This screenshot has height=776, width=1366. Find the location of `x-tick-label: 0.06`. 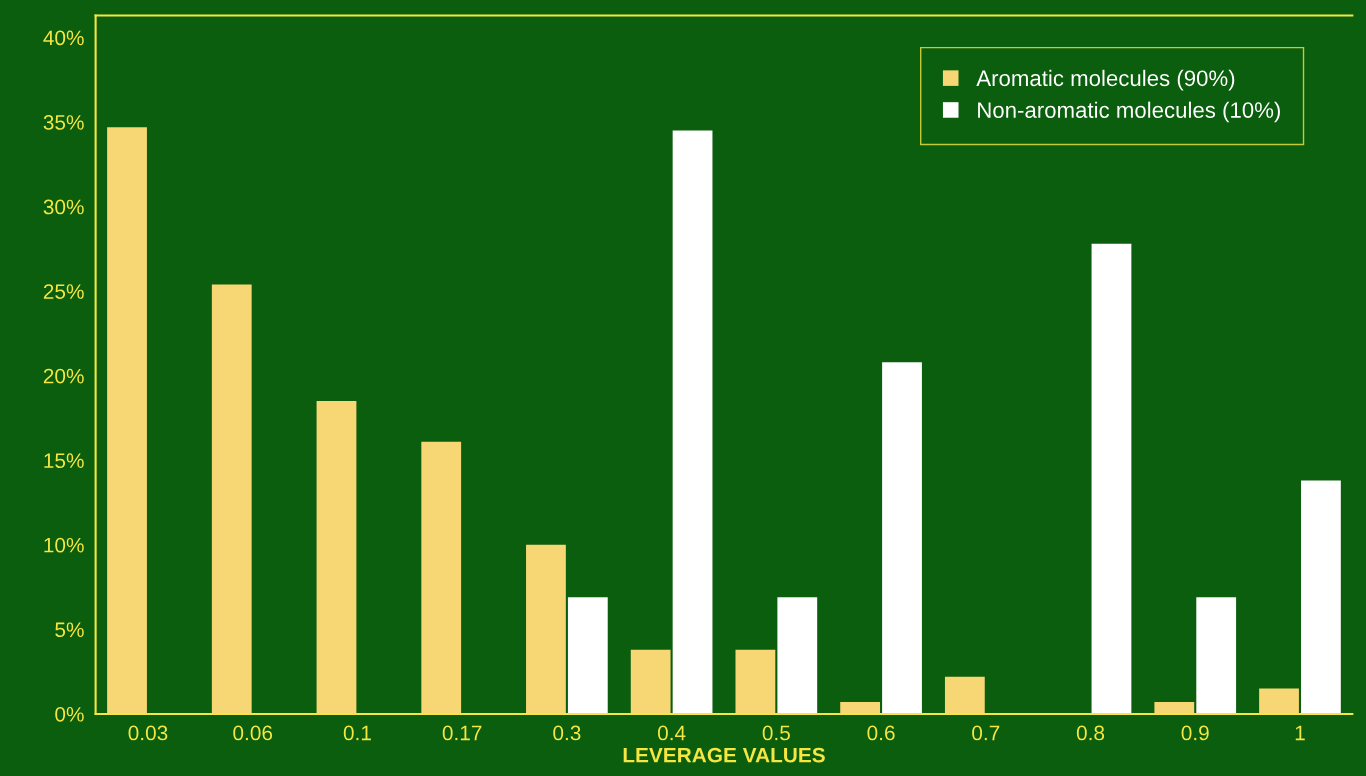

x-tick-label: 0.06 is located at coordinates (253, 733).